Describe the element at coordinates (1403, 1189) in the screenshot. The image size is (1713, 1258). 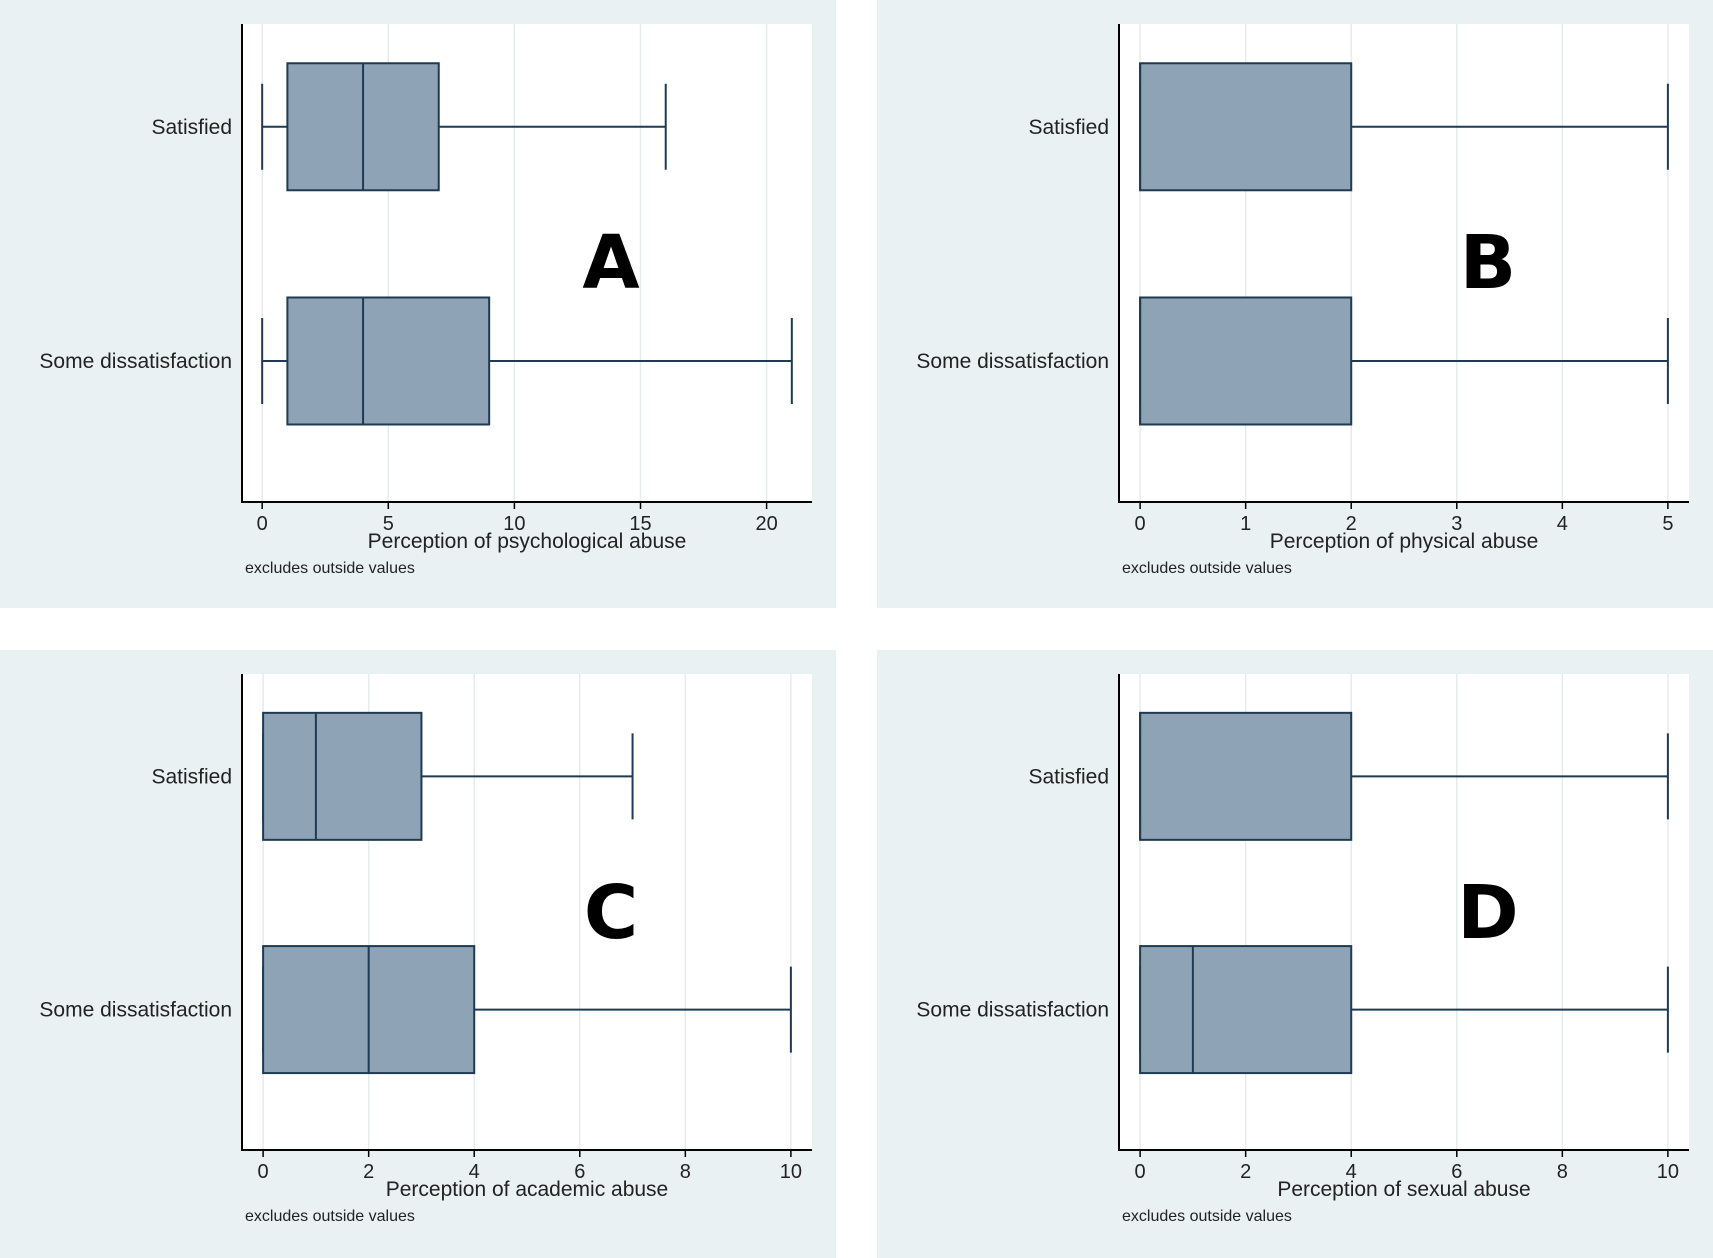
I see `x-axis-title: Perception of sexual abuse` at that location.